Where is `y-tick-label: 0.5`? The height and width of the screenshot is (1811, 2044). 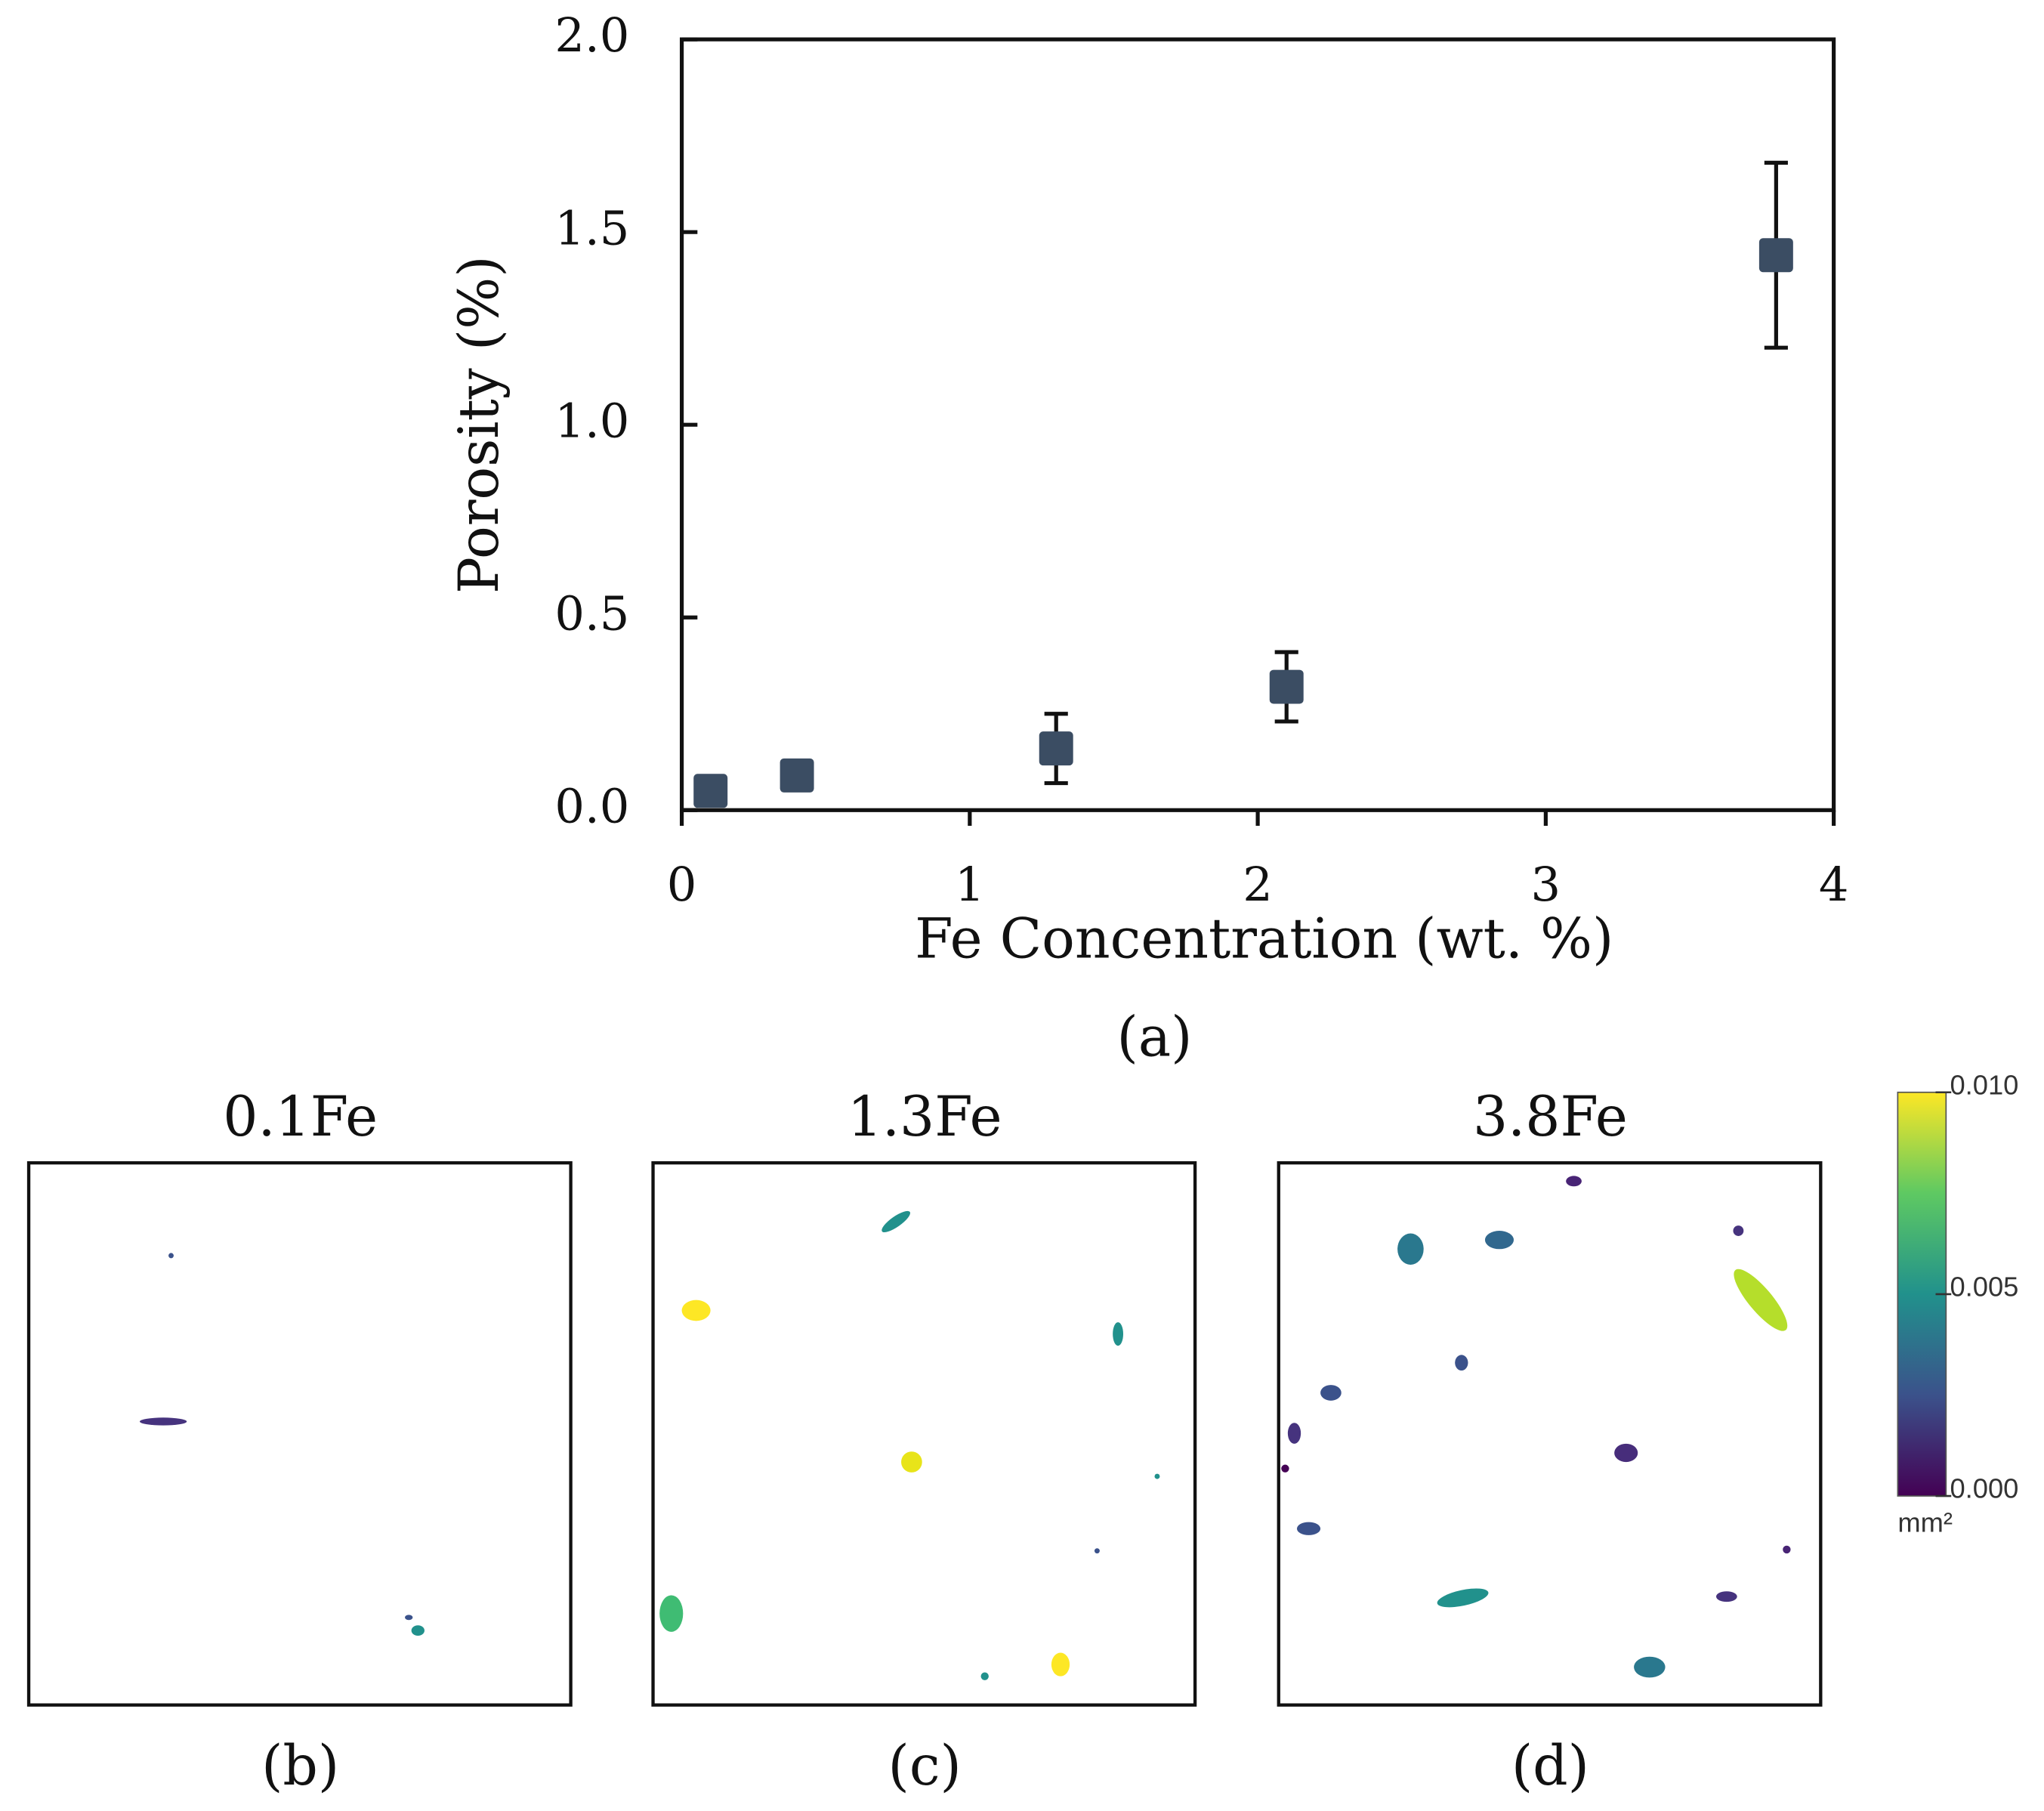 y-tick-label: 0.5 is located at coordinates (591, 613).